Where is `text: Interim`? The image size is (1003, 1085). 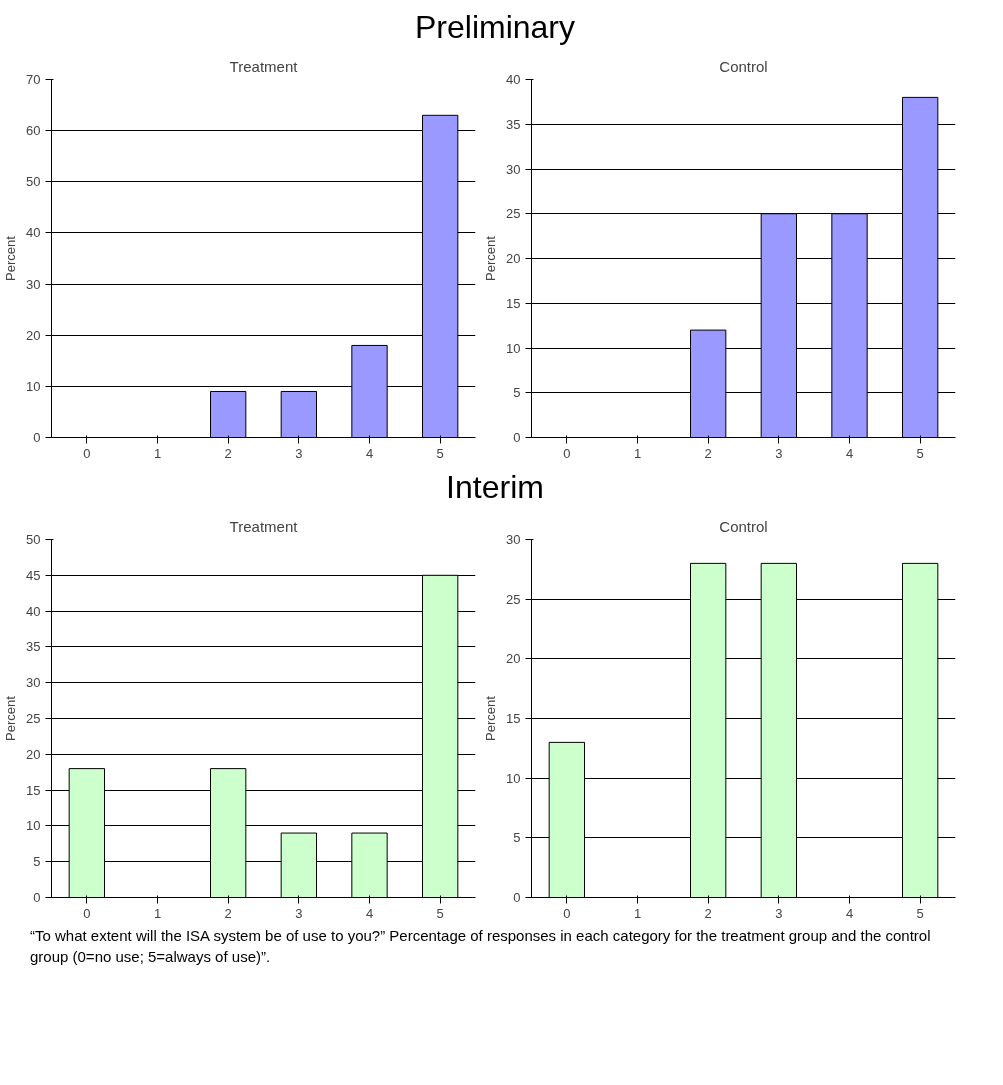
text: Interim is located at coordinates (495, 487).